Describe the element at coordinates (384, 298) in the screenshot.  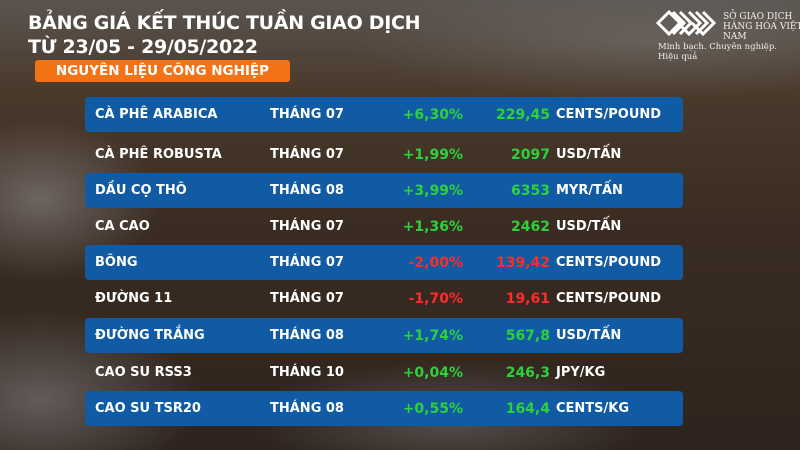
I see `table-row: ĐƯỜNG 11 THÁNG 07 -1,70% 19,61 CENTS/POUND` at that location.